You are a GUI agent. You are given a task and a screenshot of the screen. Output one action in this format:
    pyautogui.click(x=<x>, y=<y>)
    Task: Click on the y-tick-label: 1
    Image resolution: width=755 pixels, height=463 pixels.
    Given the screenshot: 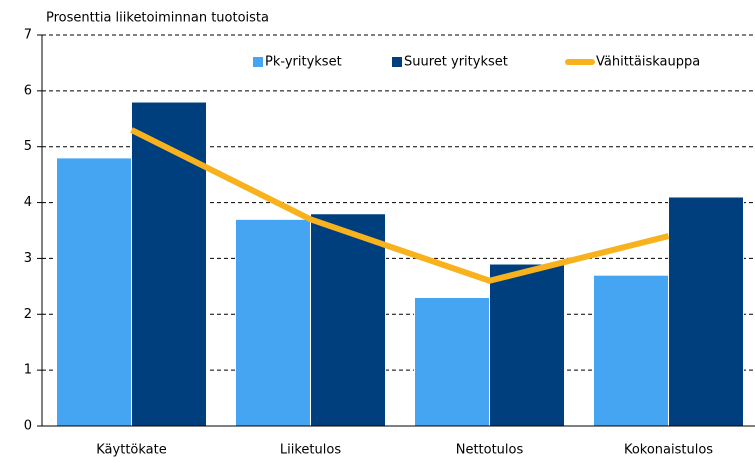 What is the action you would take?
    pyautogui.click(x=28, y=370)
    